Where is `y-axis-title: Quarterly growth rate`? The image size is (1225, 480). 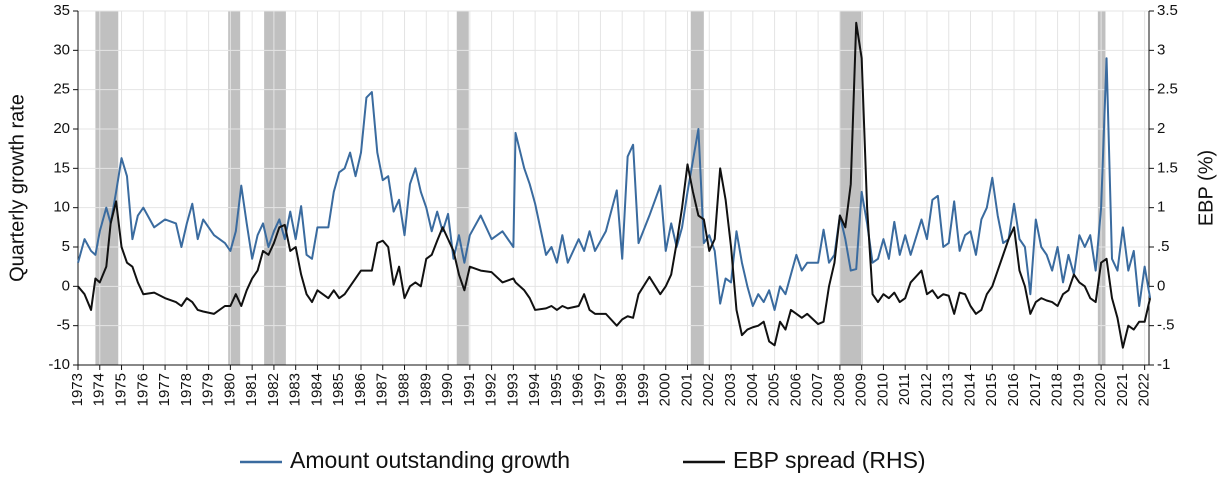
y-axis-title: Quarterly growth rate is located at coordinates (17, 188).